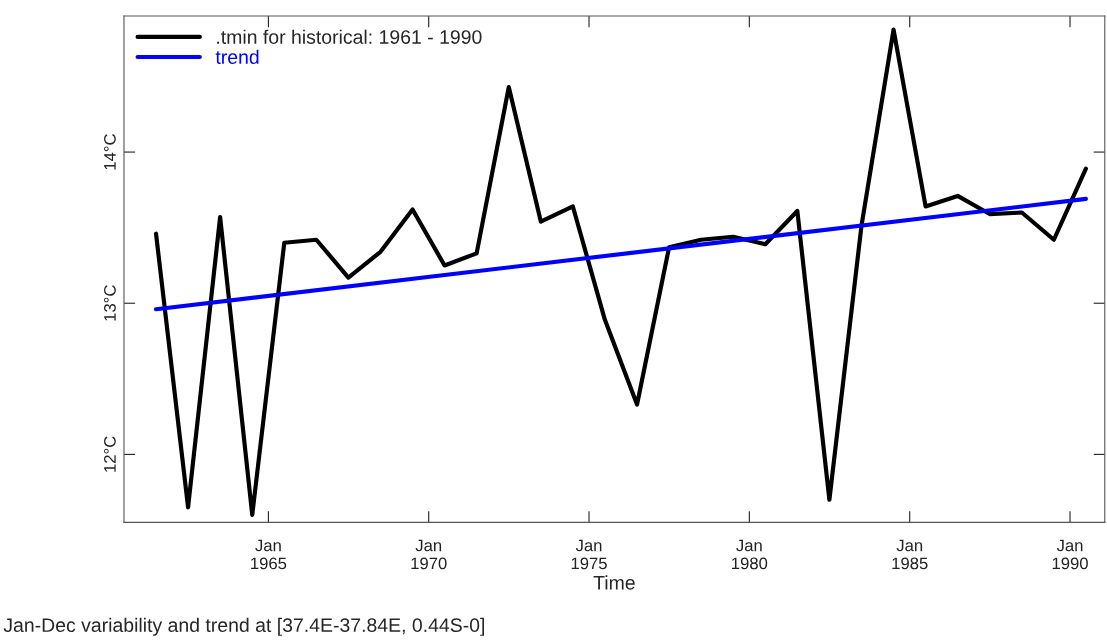 Image resolution: width=1107 pixels, height=641 pixels. I want to click on legend-label: trend, so click(237, 56).